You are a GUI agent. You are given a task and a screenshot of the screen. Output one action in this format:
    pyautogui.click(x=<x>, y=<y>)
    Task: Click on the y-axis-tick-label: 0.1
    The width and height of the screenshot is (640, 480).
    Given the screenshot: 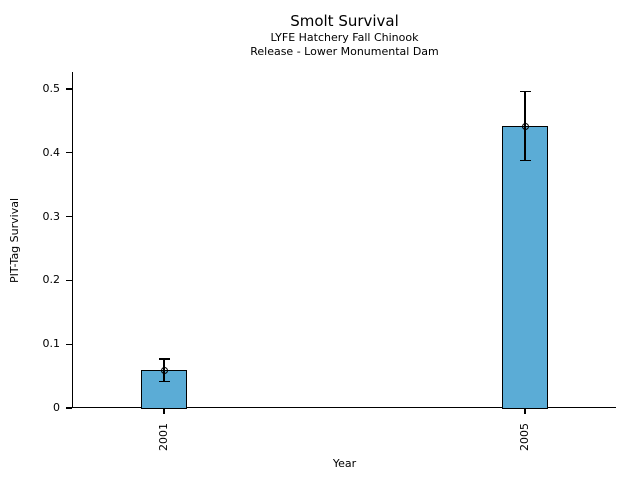 What is the action you would take?
    pyautogui.click(x=51, y=344)
    